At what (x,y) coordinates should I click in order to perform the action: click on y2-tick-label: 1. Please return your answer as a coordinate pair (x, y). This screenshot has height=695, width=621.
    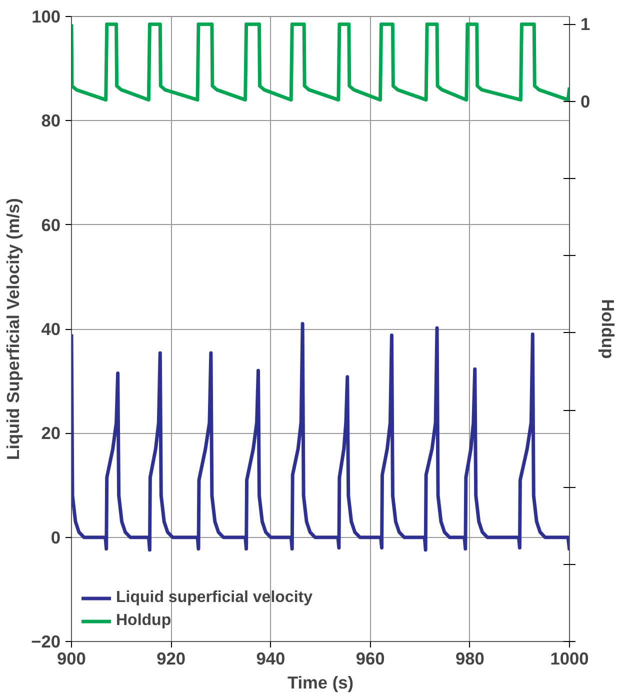
    Looking at the image, I should click on (585, 24).